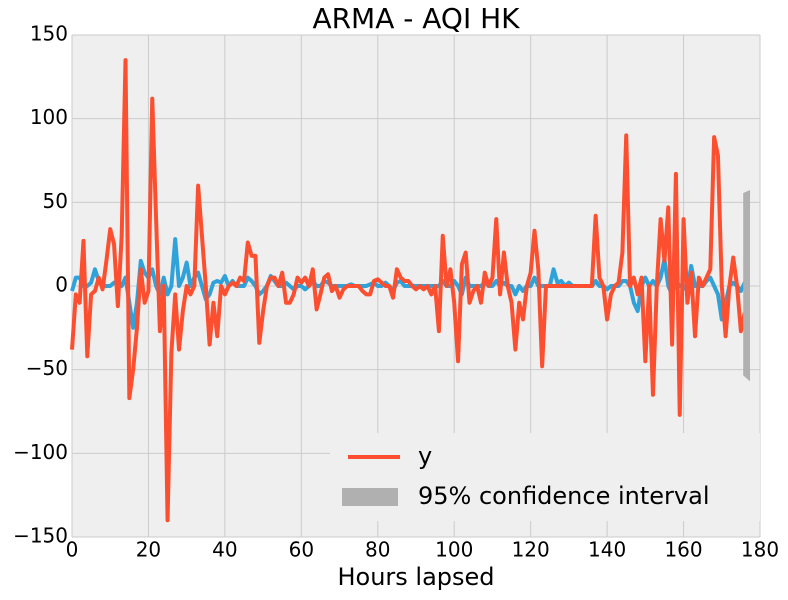 The width and height of the screenshot is (788, 600). What do you see at coordinates (563, 496) in the screenshot?
I see `legend-label: 95% confidence interval` at bounding box center [563, 496].